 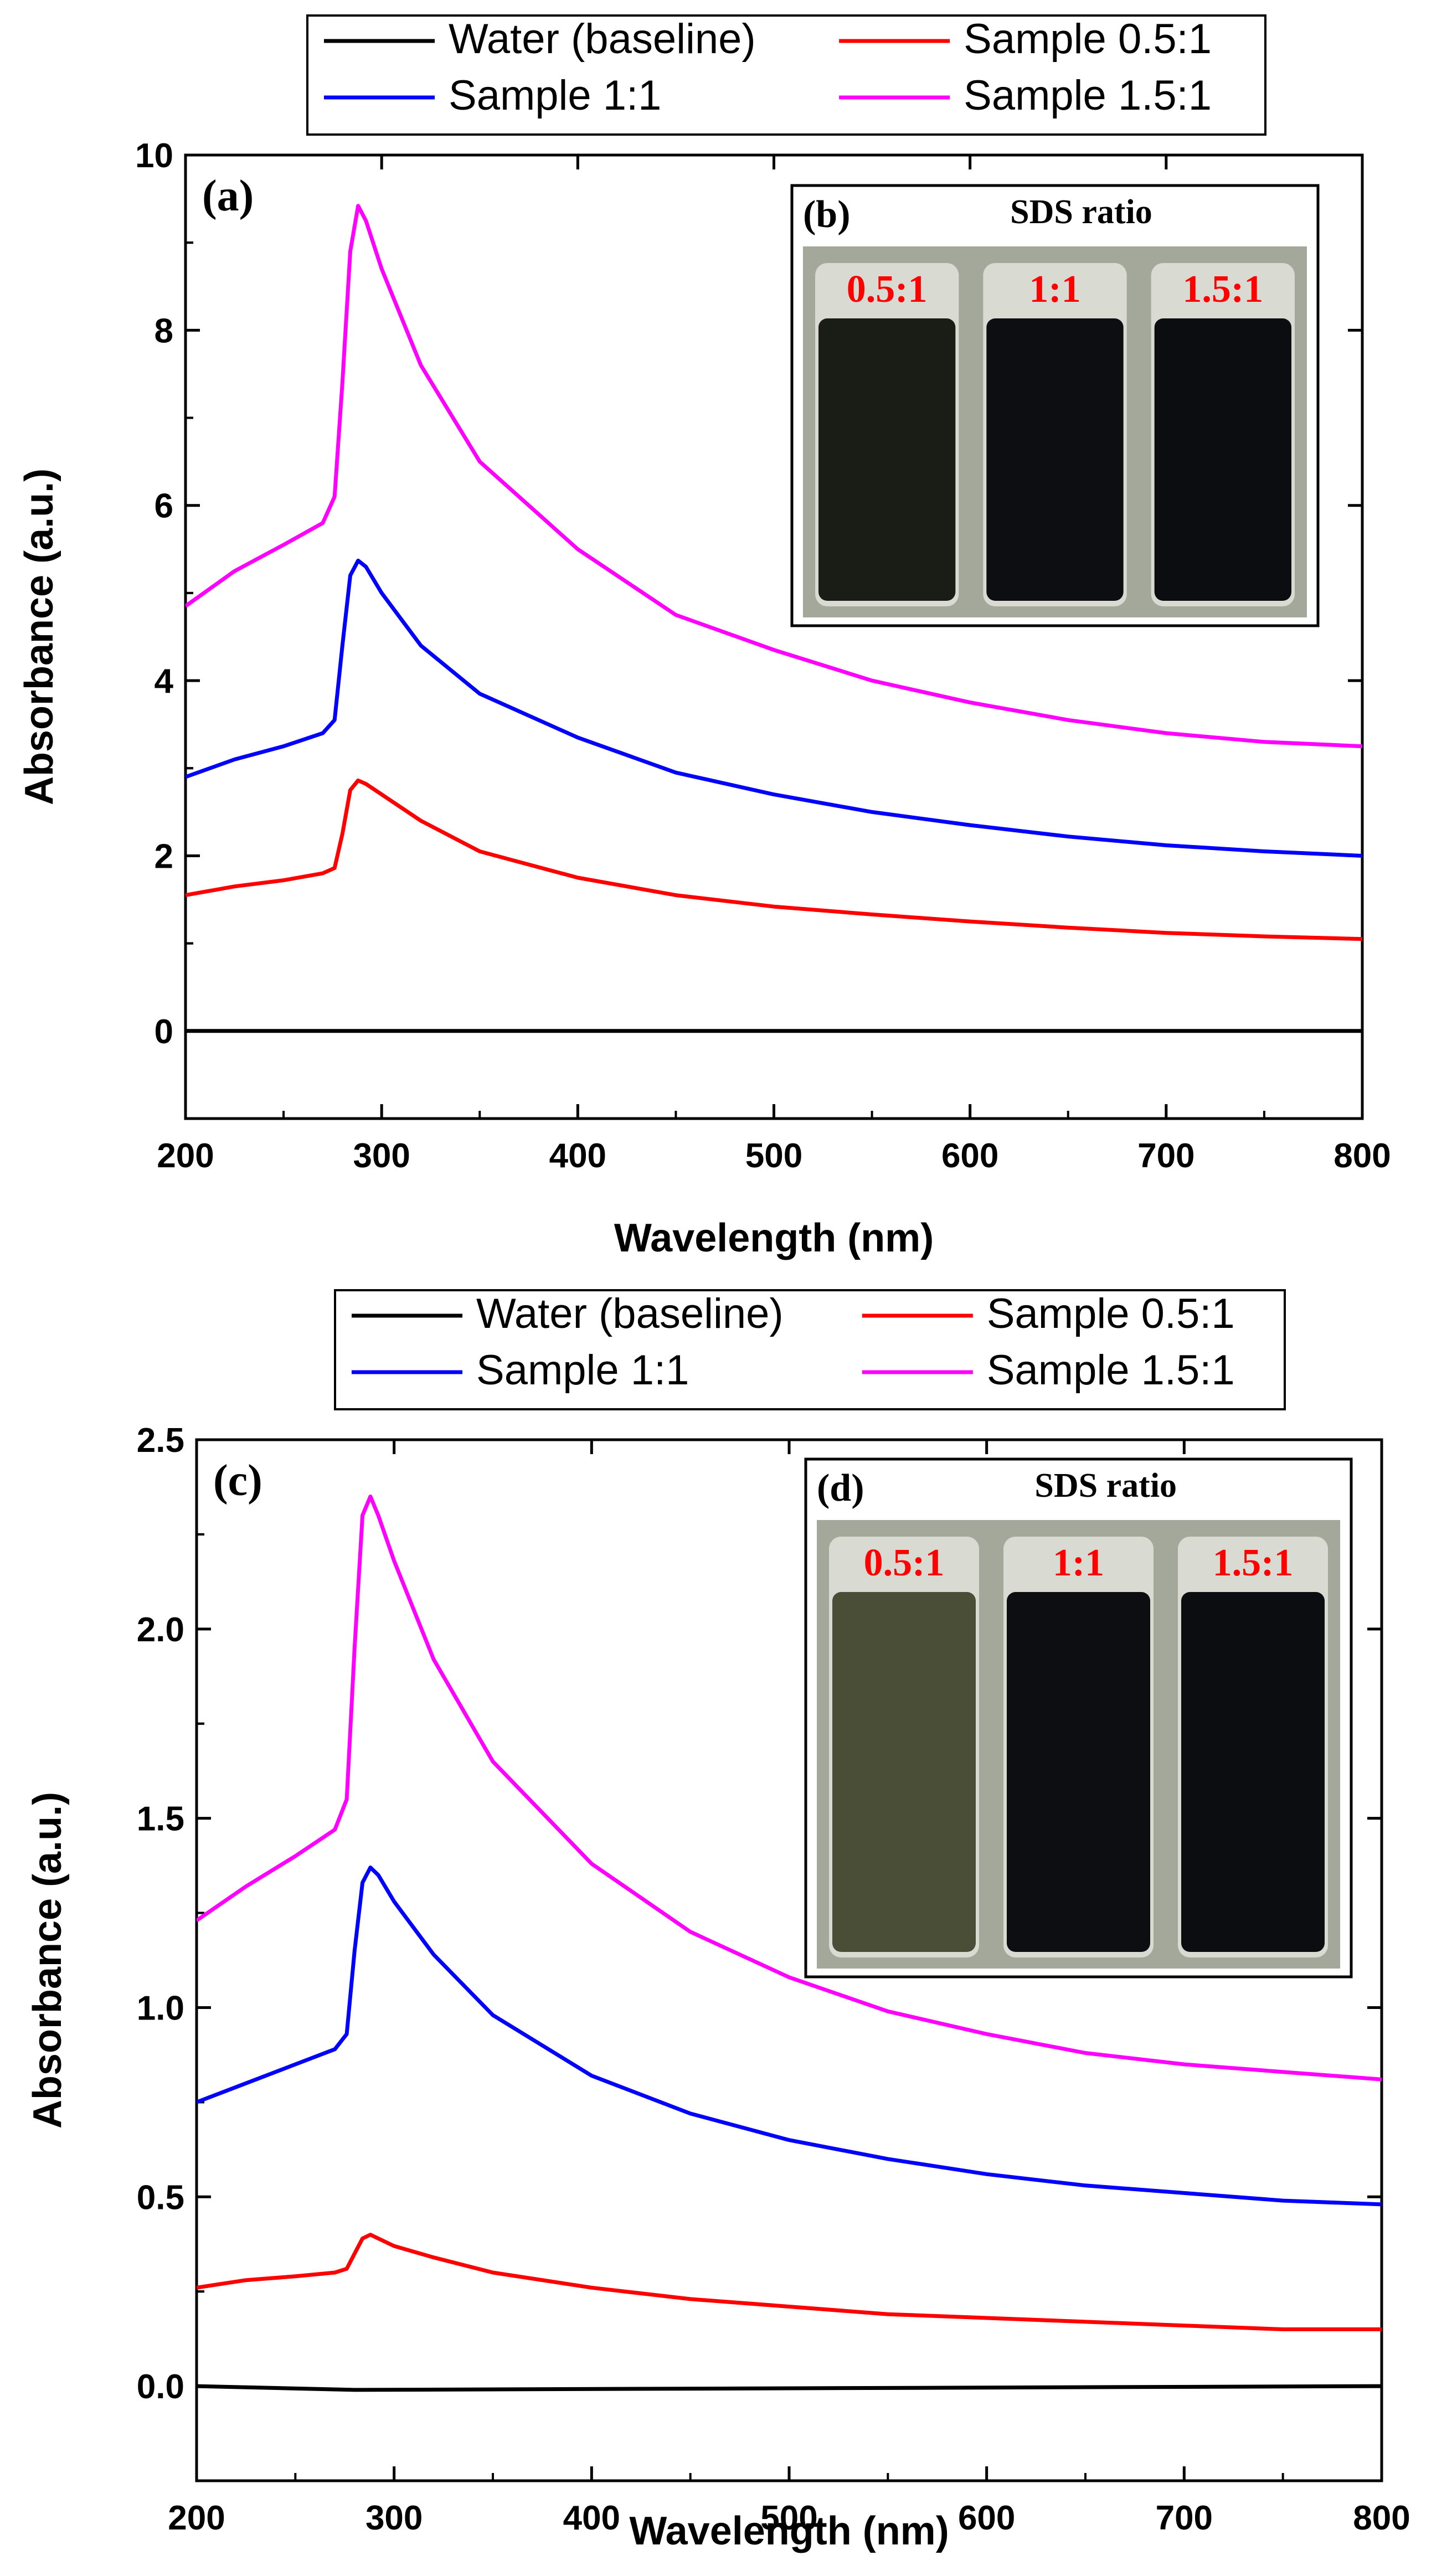 I want to click on inset-label: (b), so click(x=827, y=214).